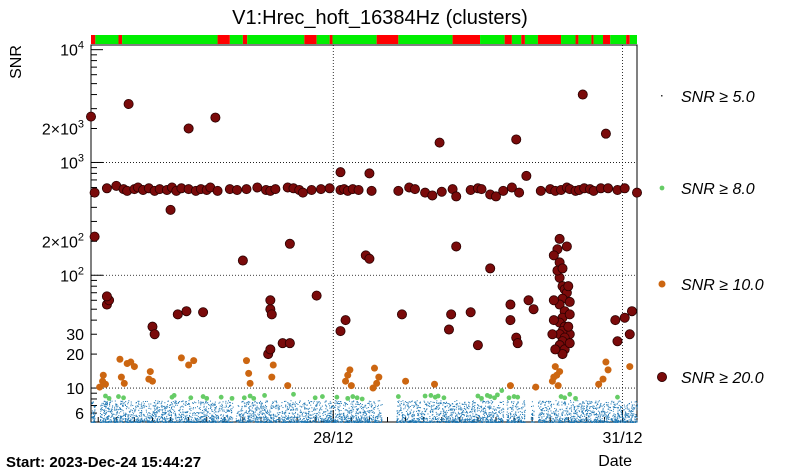 The width and height of the screenshot is (805, 472). I want to click on status-segment, so click(387, 39).